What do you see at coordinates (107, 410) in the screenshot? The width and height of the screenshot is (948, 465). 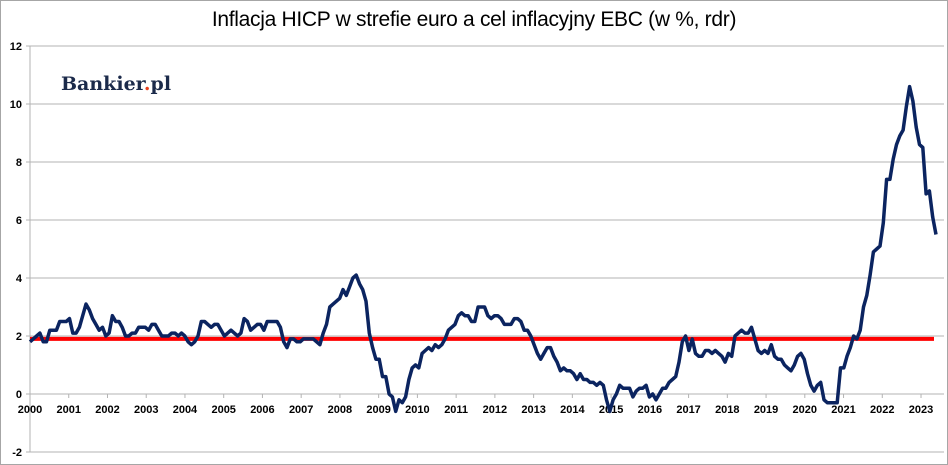 I see `x-tick-label: 2002` at bounding box center [107, 410].